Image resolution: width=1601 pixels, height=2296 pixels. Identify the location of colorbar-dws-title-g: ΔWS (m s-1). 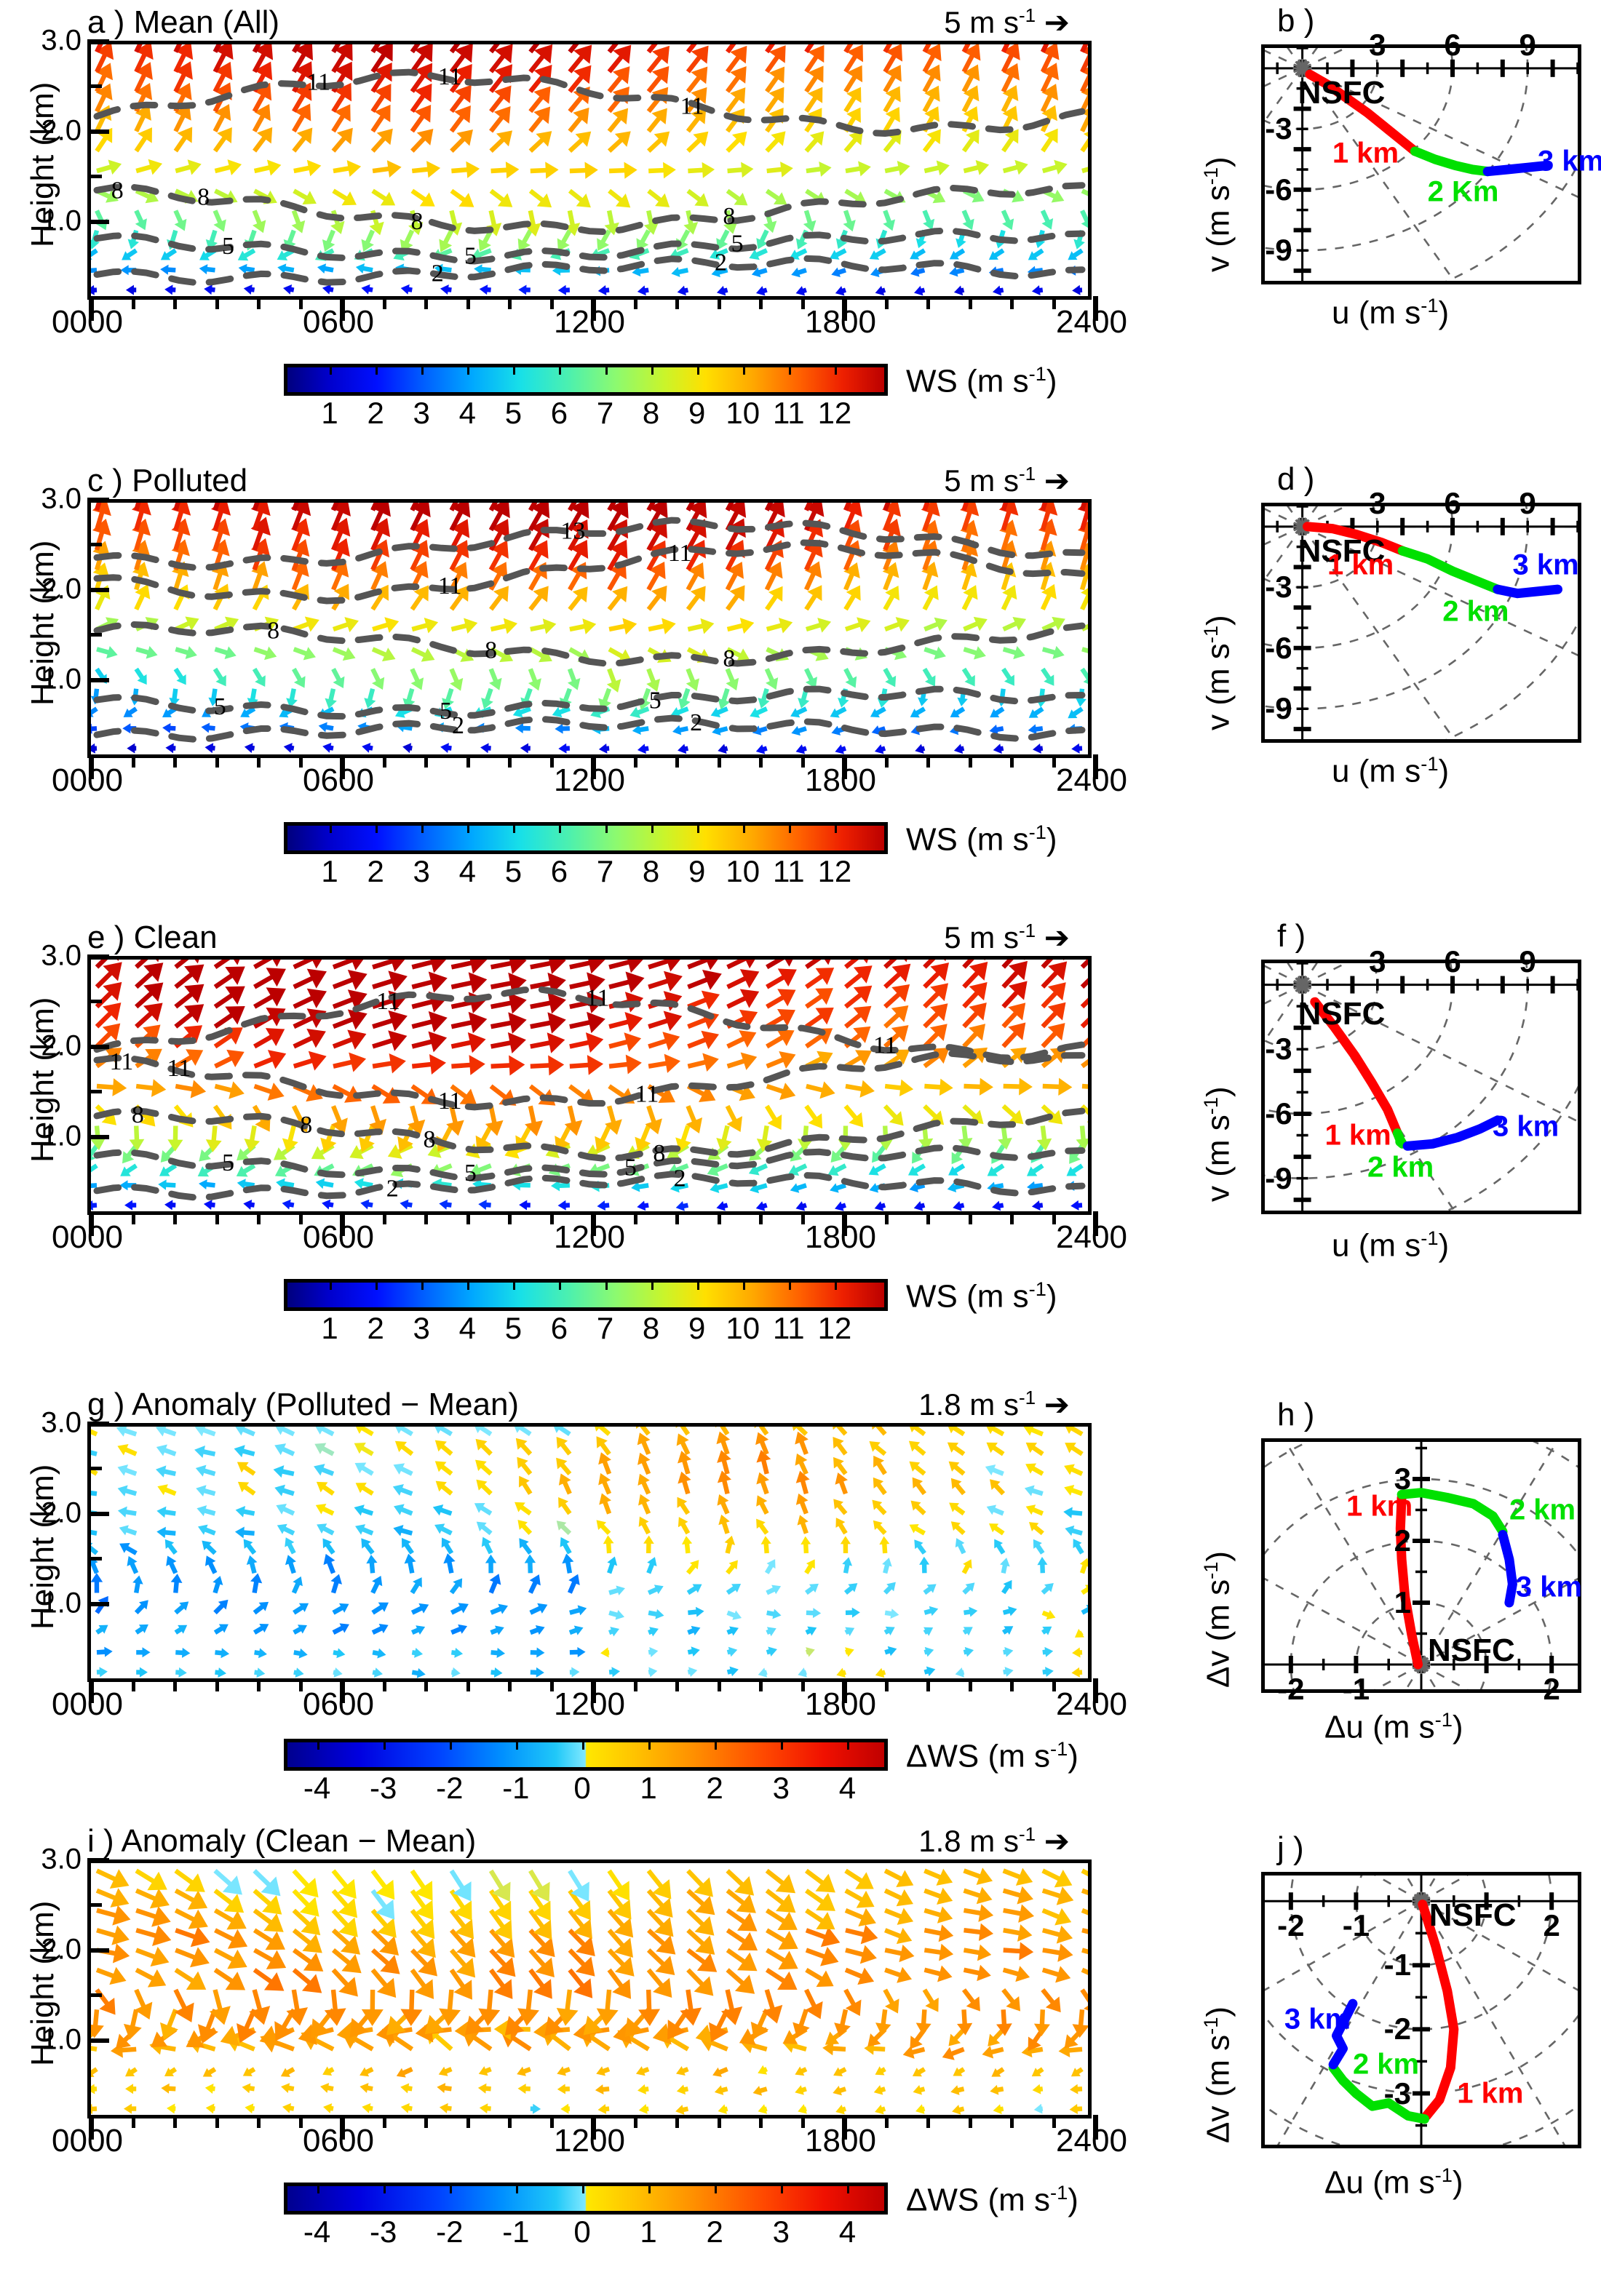
(992, 1756).